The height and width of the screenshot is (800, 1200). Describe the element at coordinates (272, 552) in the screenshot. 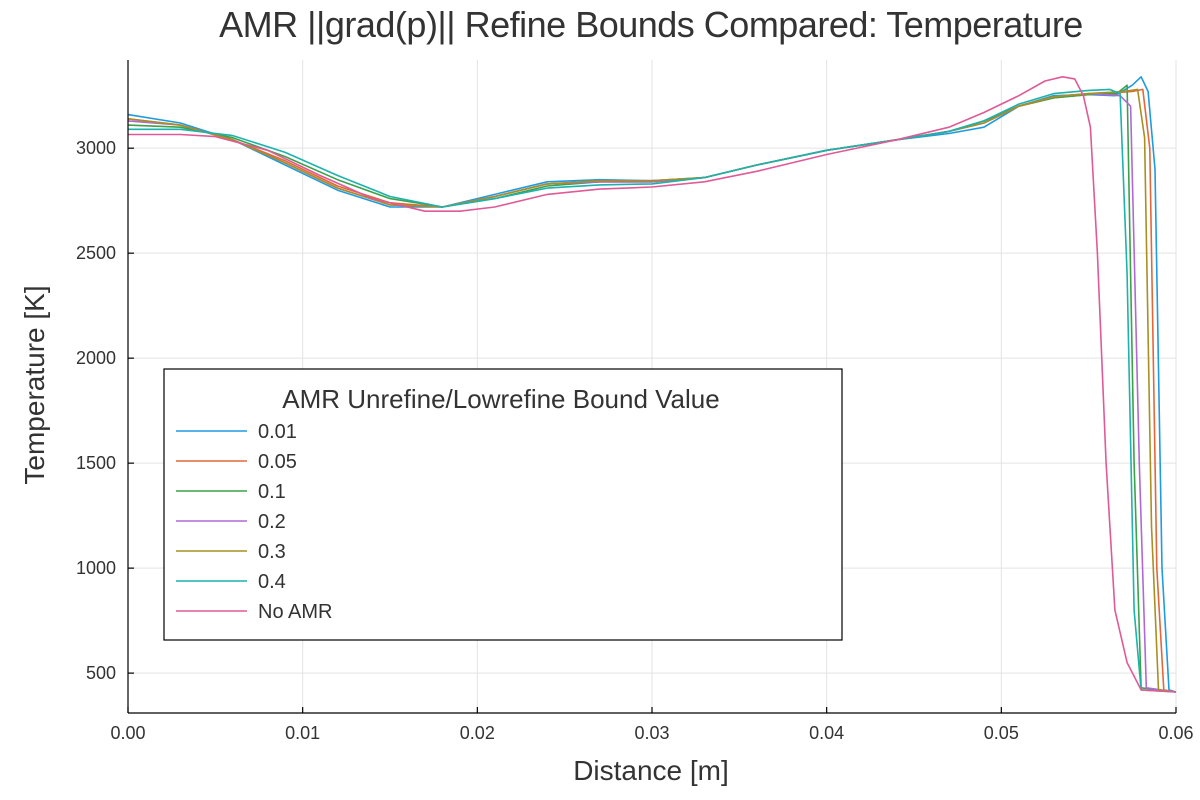

I see `legend-entry-label: 0.3` at that location.